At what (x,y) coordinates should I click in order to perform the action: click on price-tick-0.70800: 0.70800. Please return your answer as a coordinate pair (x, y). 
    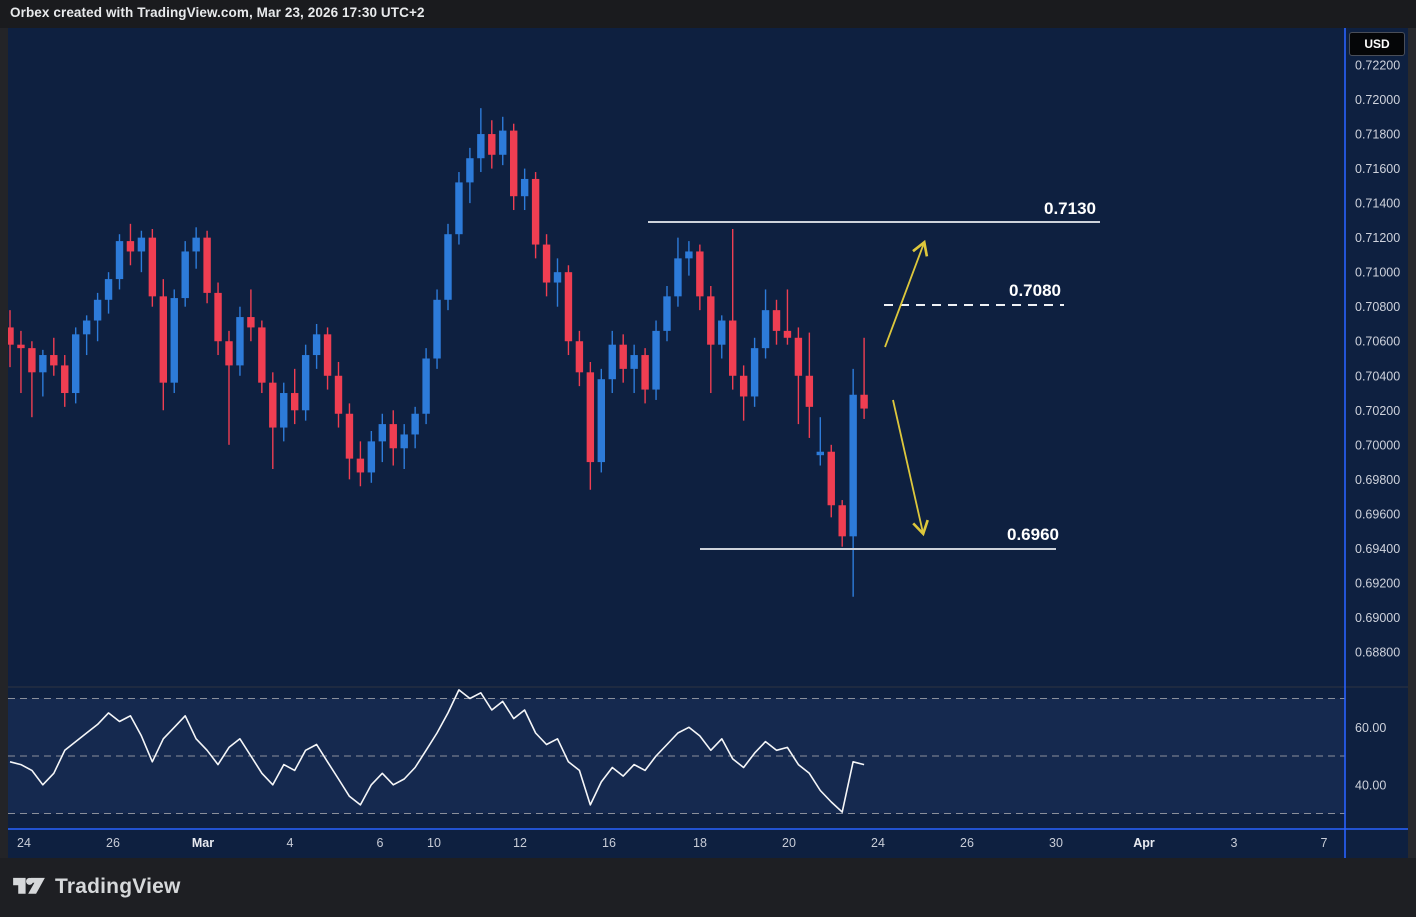
    Looking at the image, I should click on (1377, 307).